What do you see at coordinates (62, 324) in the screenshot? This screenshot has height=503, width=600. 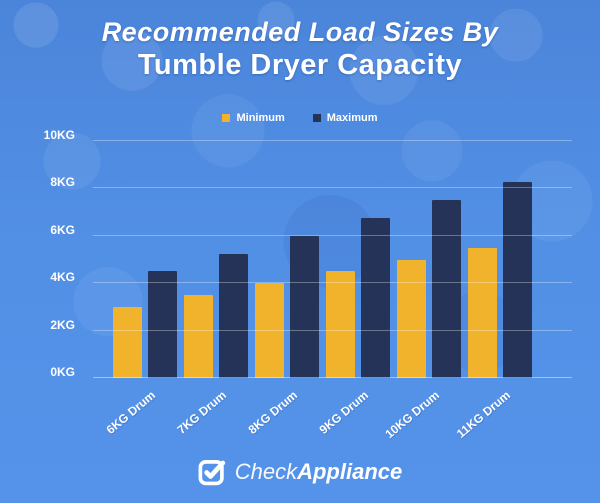 I see `y-tick-2kg: 2KG` at bounding box center [62, 324].